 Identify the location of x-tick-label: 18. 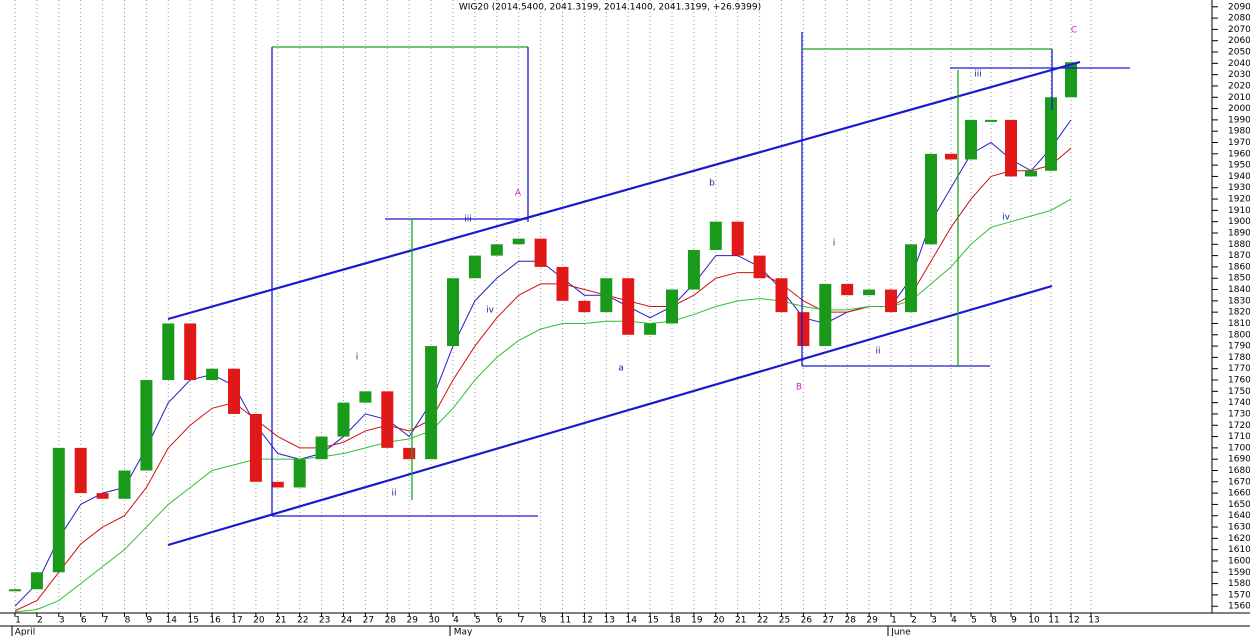
(675, 621).